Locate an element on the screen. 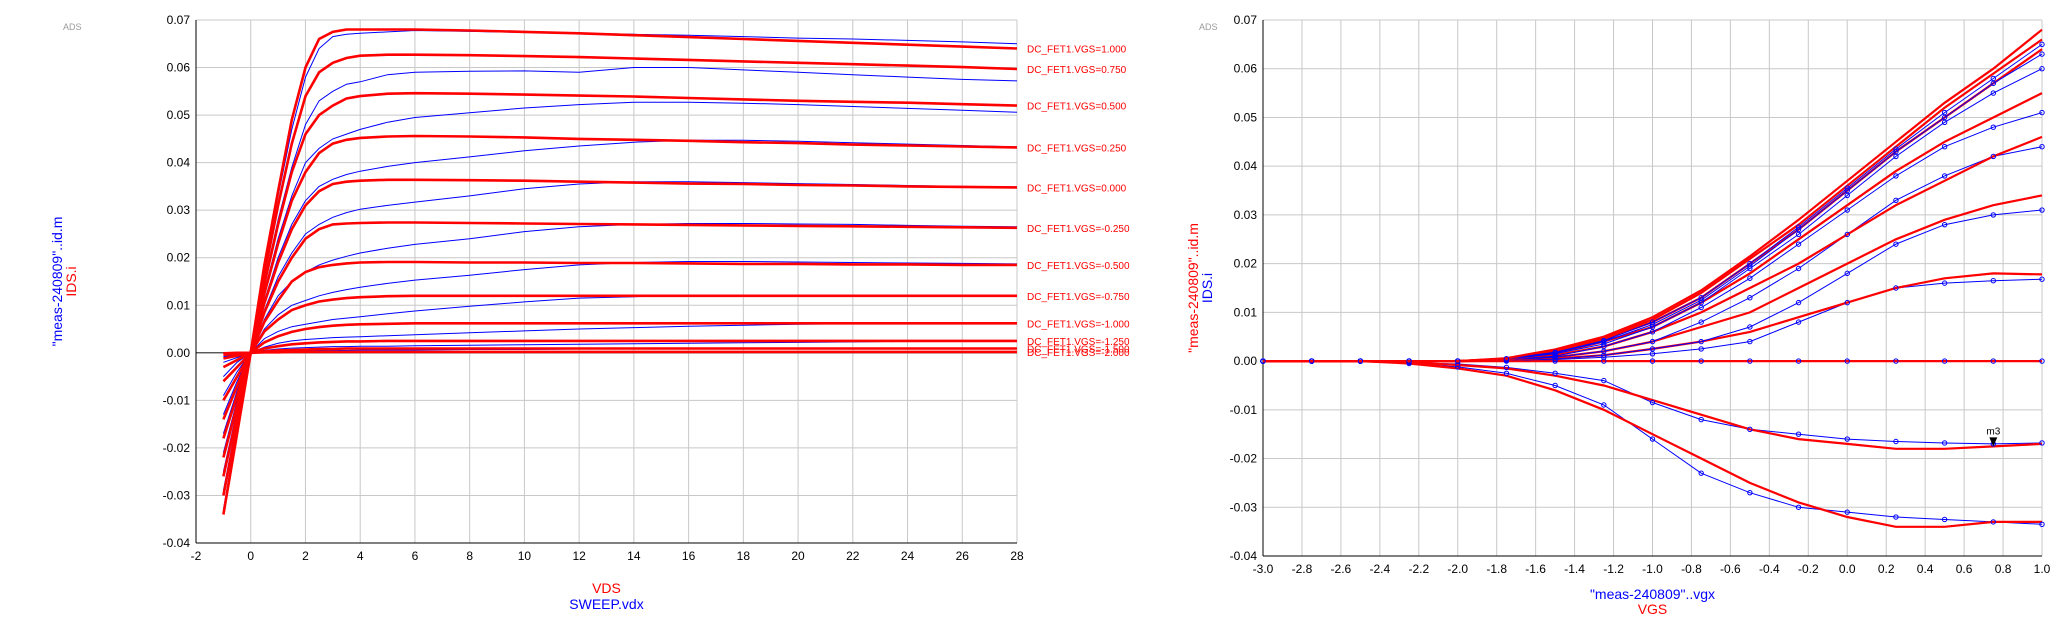 The height and width of the screenshot is (619, 2053). curve-label: DC_FET1.VGS=1.000 is located at coordinates (1077, 50).